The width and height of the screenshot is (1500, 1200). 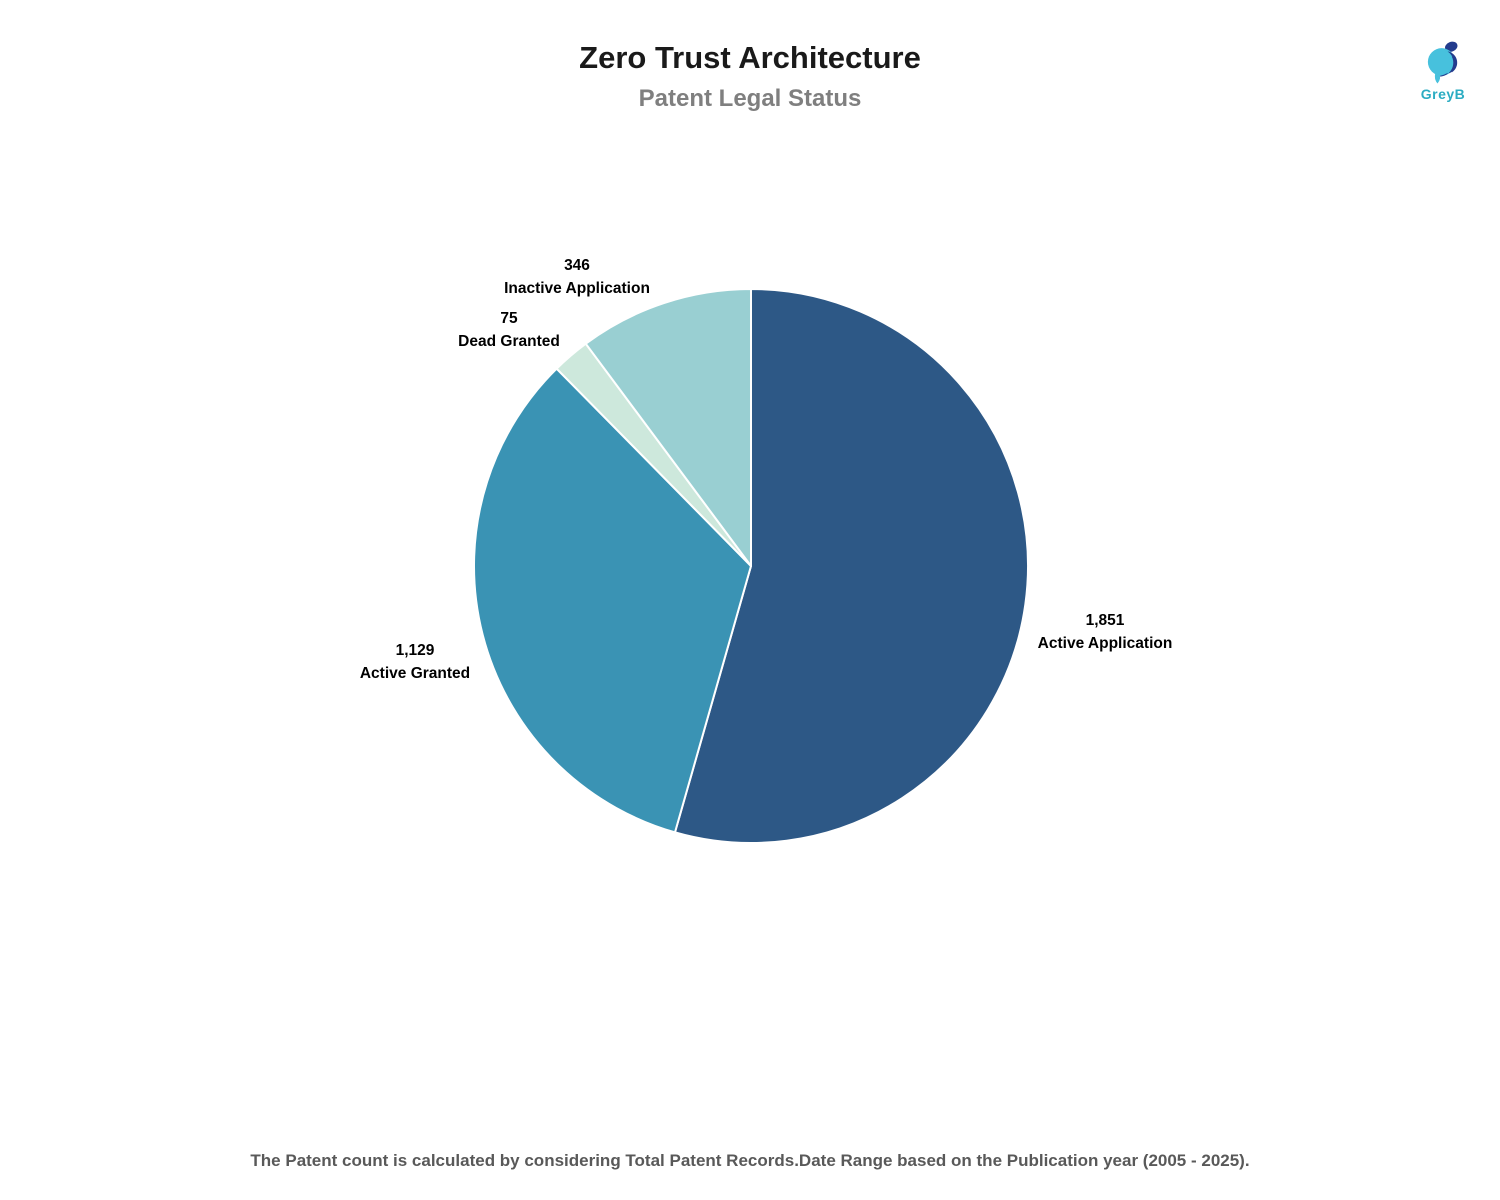 I want to click on greyb-logo: GreyB, so click(x=1443, y=70).